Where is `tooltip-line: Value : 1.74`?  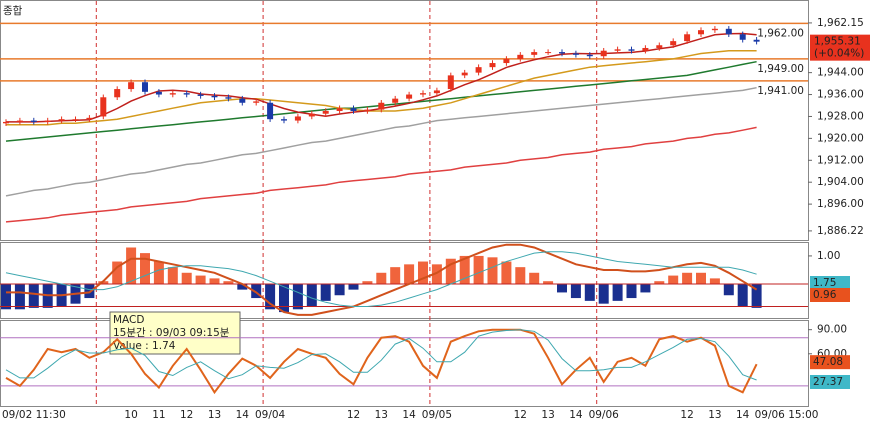 tooltip-line: Value : 1.74 is located at coordinates (144, 346).